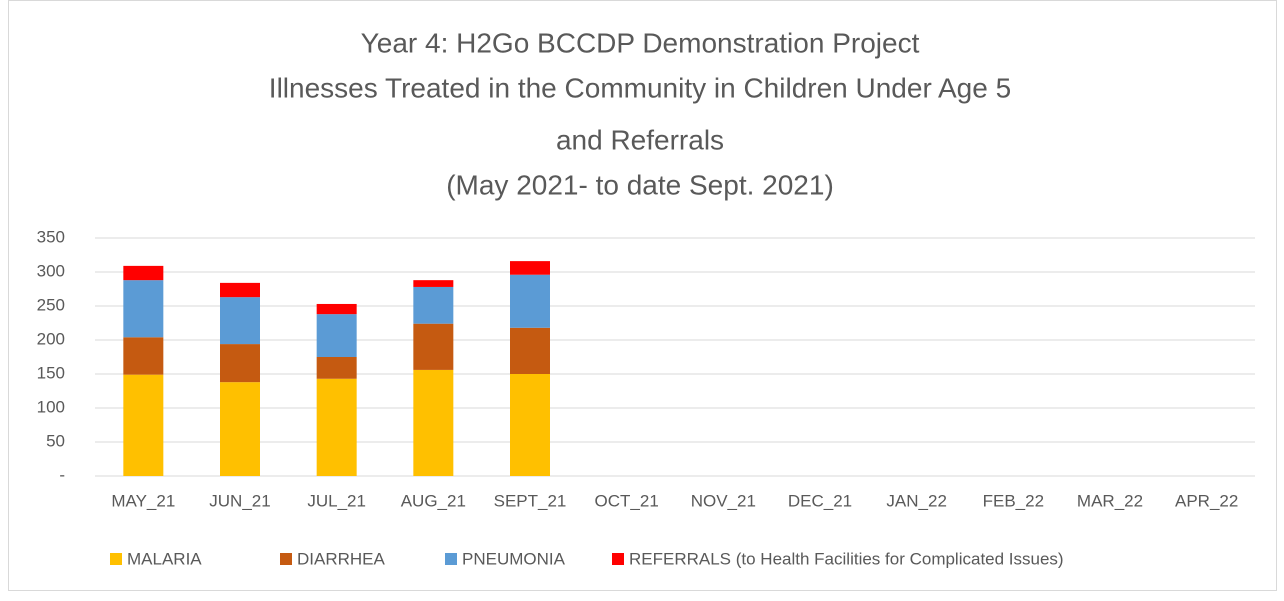 This screenshot has width=1284, height=601. I want to click on x-tick-label: JAN_22, so click(916, 500).